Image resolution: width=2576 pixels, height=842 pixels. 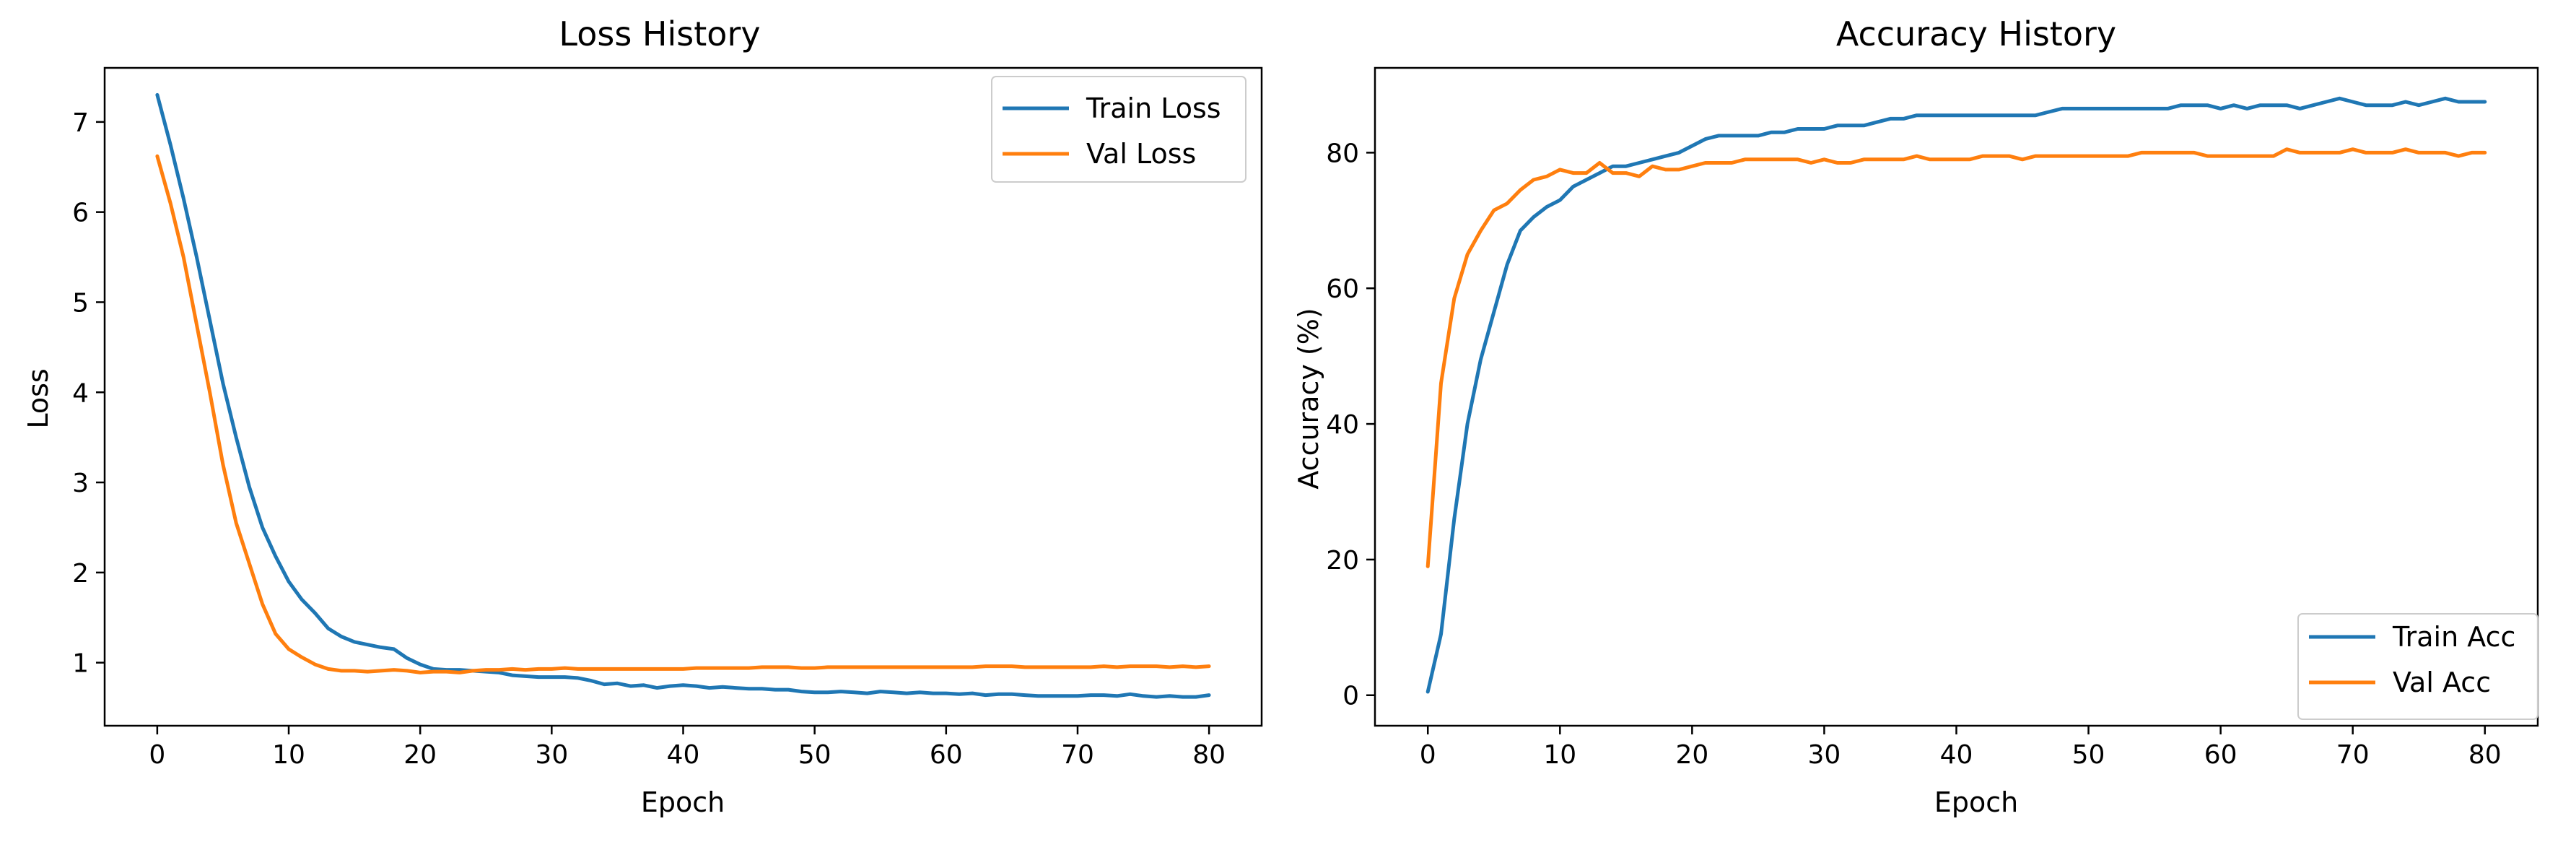 What do you see at coordinates (2442, 682) in the screenshot?
I see `accuracy-legend-label-val: Val Acc` at bounding box center [2442, 682].